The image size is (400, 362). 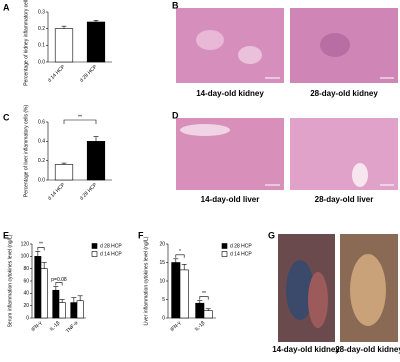 I want to click on panel-letter: D, so click(x=175, y=115).